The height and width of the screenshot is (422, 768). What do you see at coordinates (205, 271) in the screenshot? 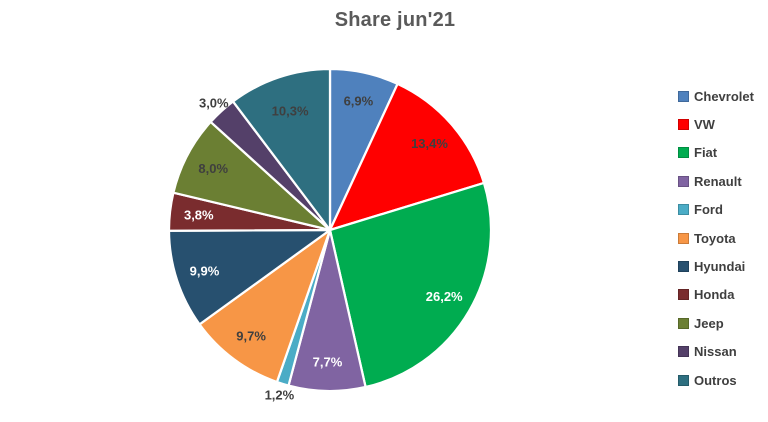
I see `pie-slice-label-hyundai: 9,9%` at bounding box center [205, 271].